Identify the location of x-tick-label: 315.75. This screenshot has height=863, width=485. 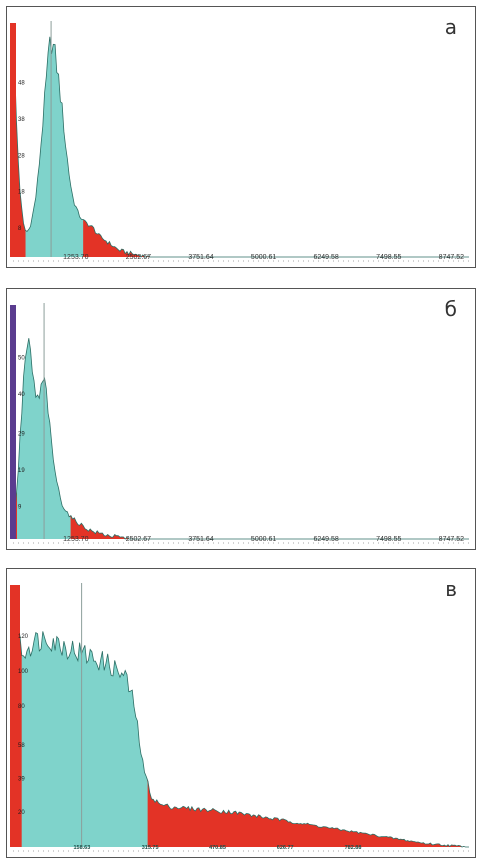
(150, 848).